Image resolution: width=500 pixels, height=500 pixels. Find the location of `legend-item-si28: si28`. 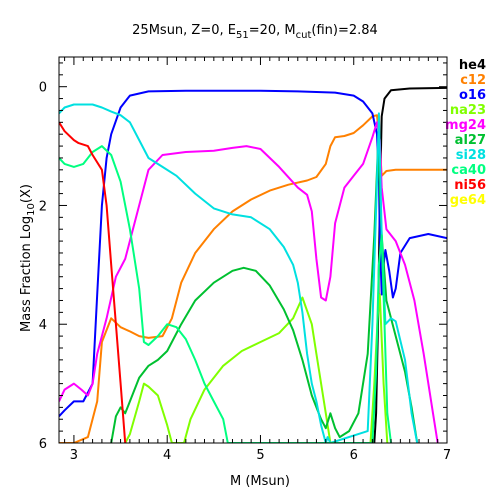

legend-item-si28: si28 is located at coordinates (471, 155).